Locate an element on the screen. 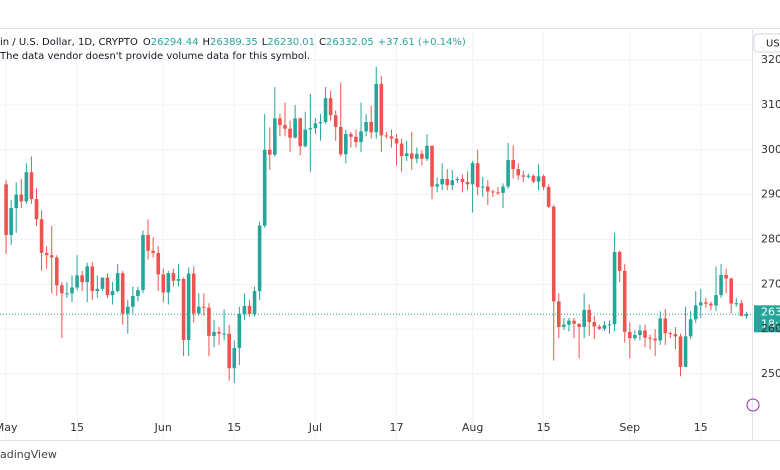 This screenshot has width=780, height=470. currency-button is located at coordinates (766, 43).